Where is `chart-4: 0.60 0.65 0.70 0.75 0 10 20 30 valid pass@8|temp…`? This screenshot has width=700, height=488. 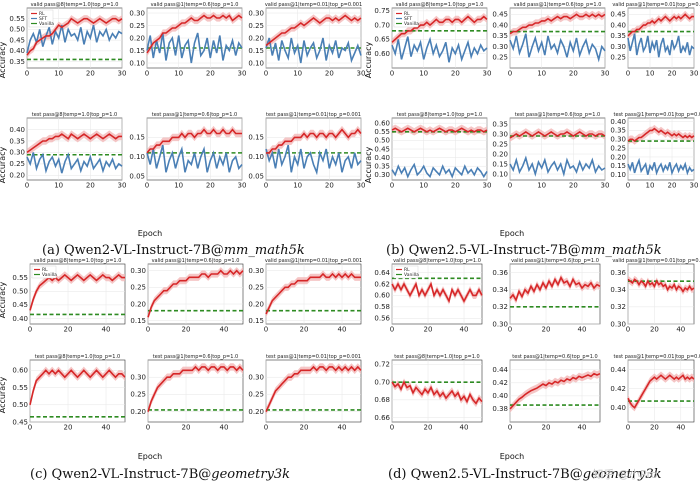
chart-4: 0.60 0.65 0.70 0.75 0 10 20 30 valid pass@8|temp… is located at coordinates (432, 40).